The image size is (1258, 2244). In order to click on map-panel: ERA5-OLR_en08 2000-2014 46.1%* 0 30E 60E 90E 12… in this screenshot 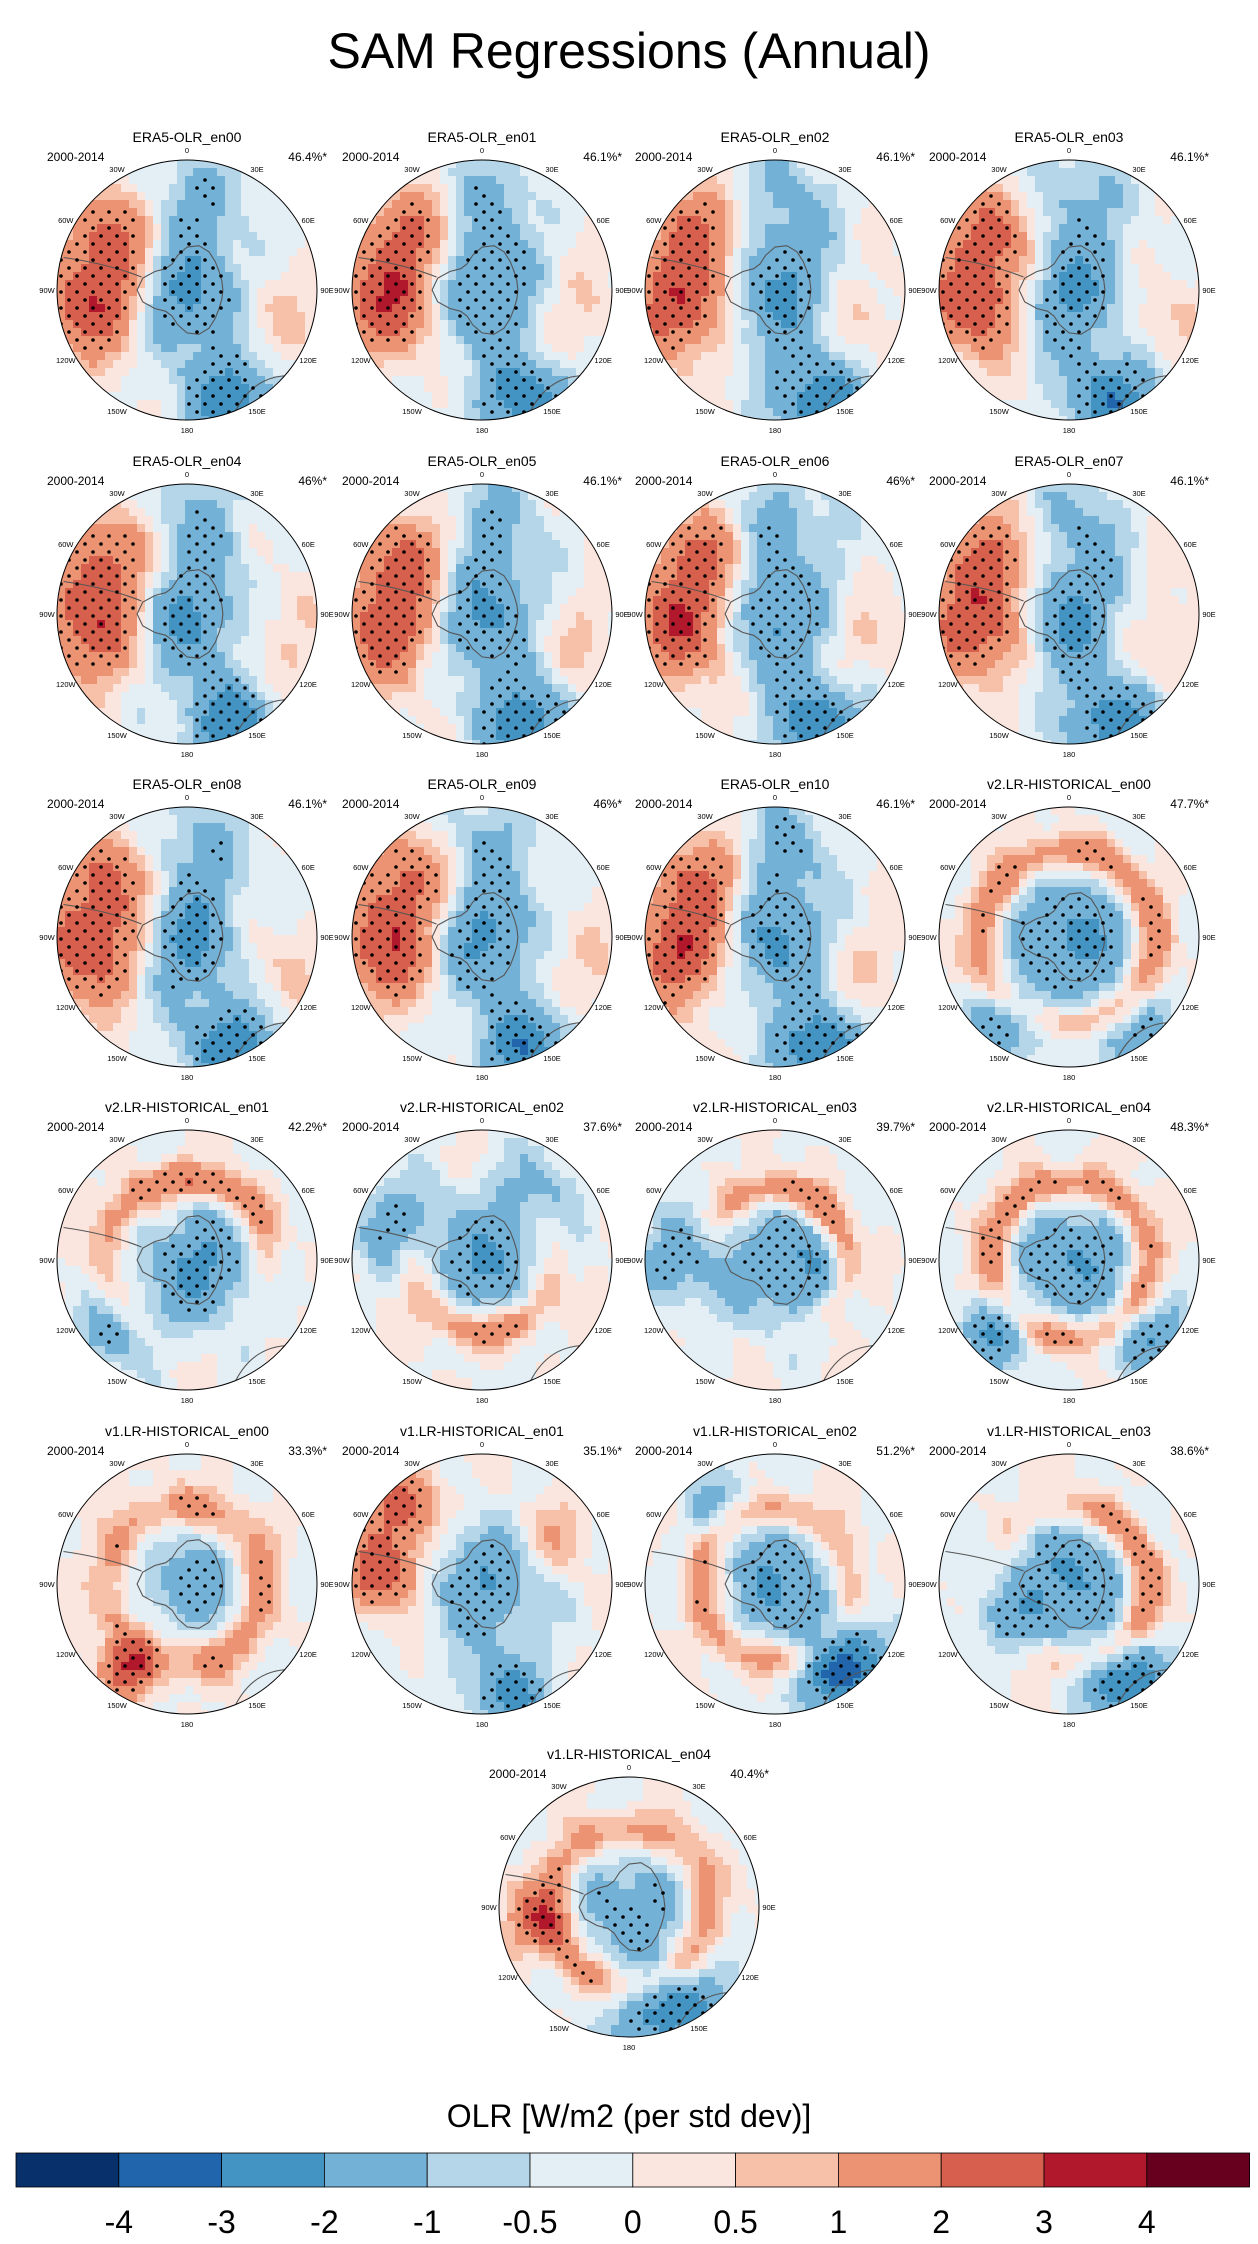, I will do `click(186, 929)`.